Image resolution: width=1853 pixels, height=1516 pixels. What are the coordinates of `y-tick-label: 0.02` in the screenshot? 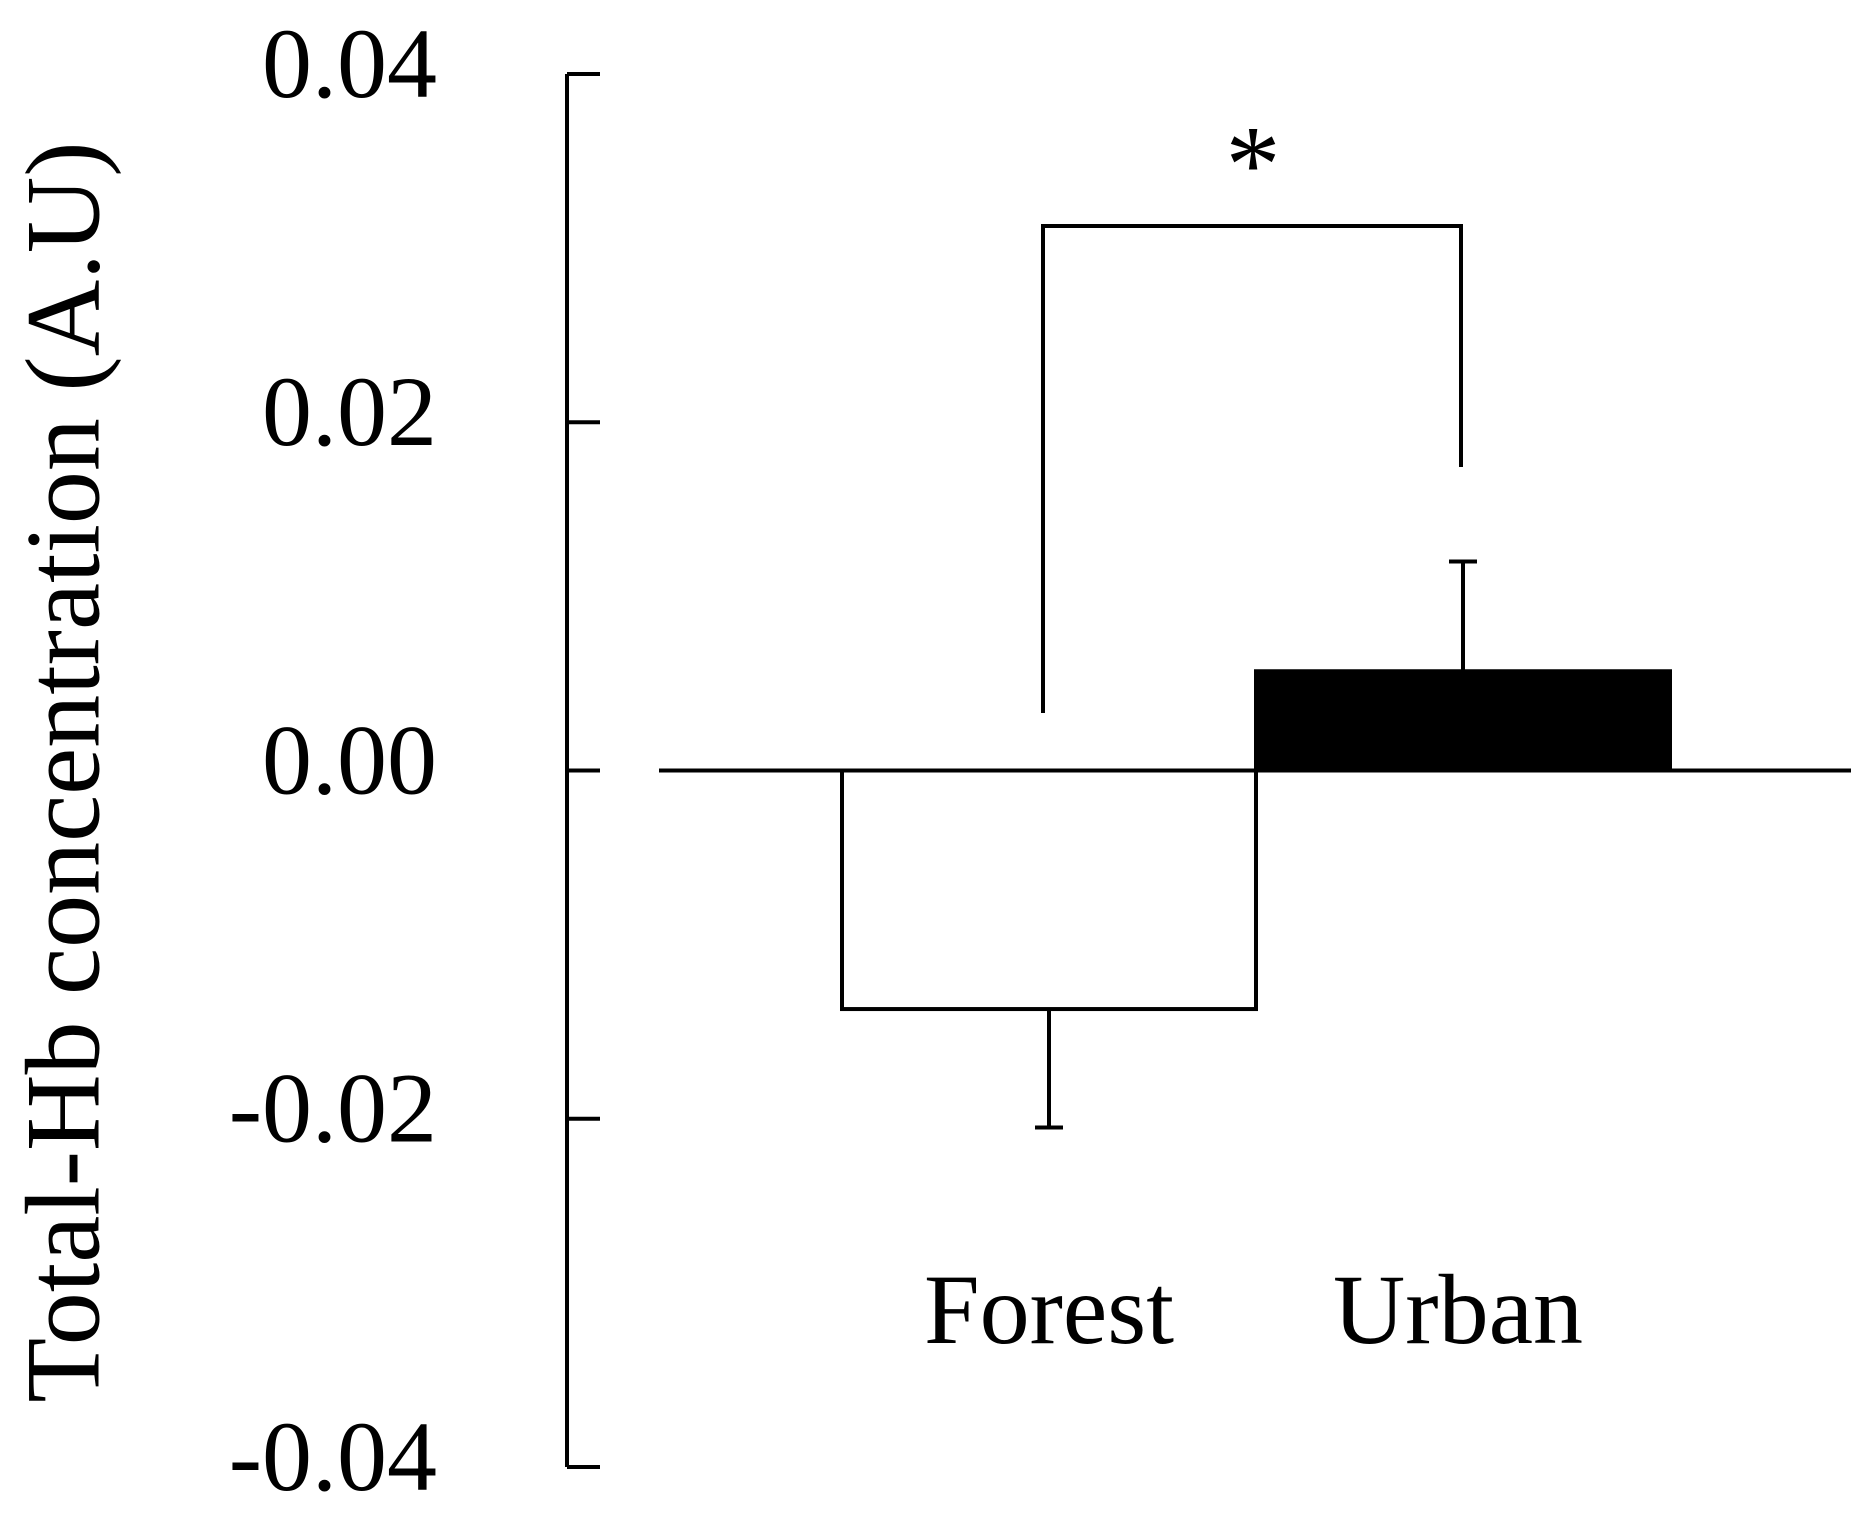 It's located at (349, 411).